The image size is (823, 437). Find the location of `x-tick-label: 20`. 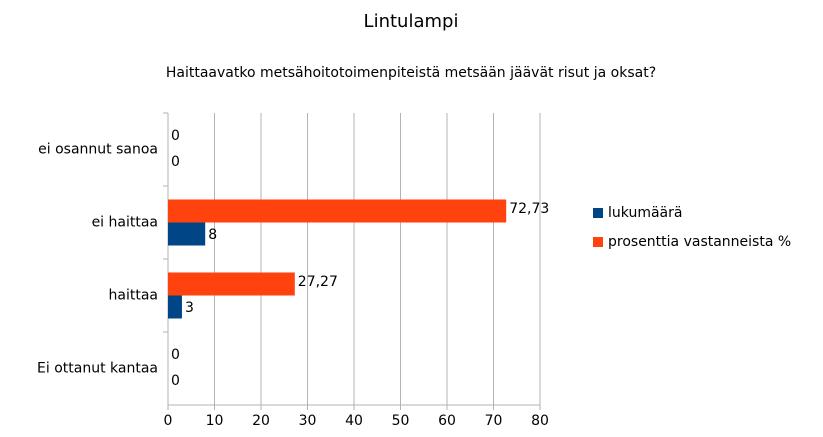

x-tick-label: 20 is located at coordinates (261, 421).